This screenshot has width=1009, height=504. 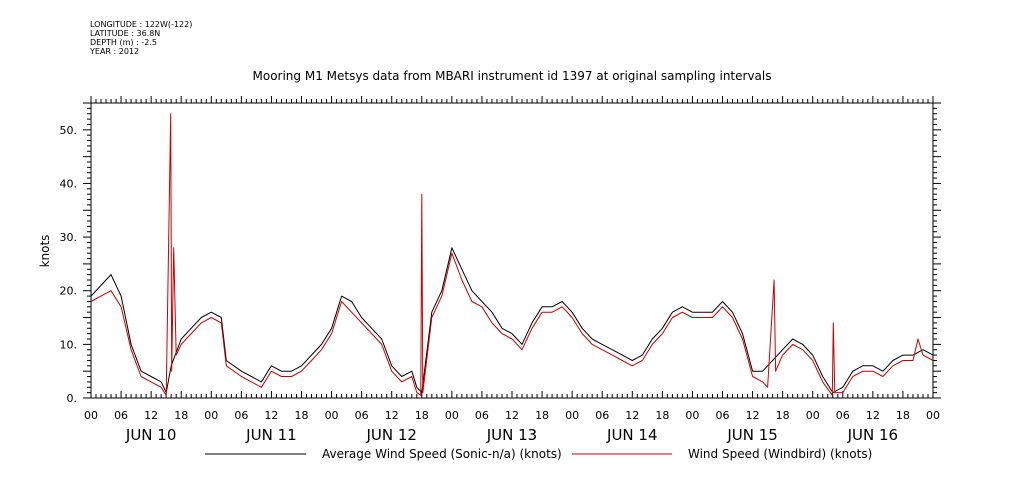 What do you see at coordinates (69, 237) in the screenshot?
I see `y-tick-label: 30.` at bounding box center [69, 237].